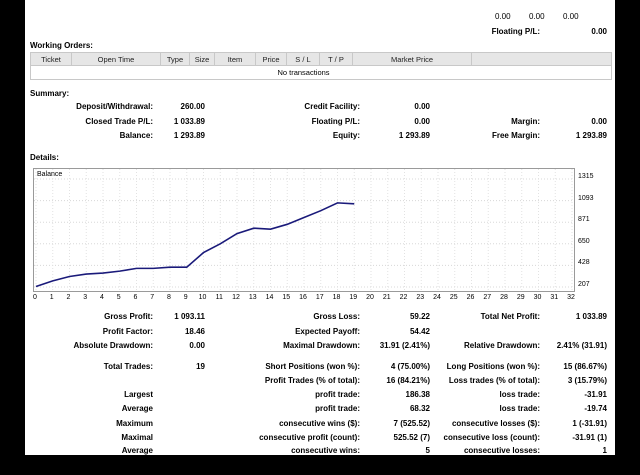 The image size is (640, 475). I want to click on closed-pl-value: 1 033.89, so click(189, 121).